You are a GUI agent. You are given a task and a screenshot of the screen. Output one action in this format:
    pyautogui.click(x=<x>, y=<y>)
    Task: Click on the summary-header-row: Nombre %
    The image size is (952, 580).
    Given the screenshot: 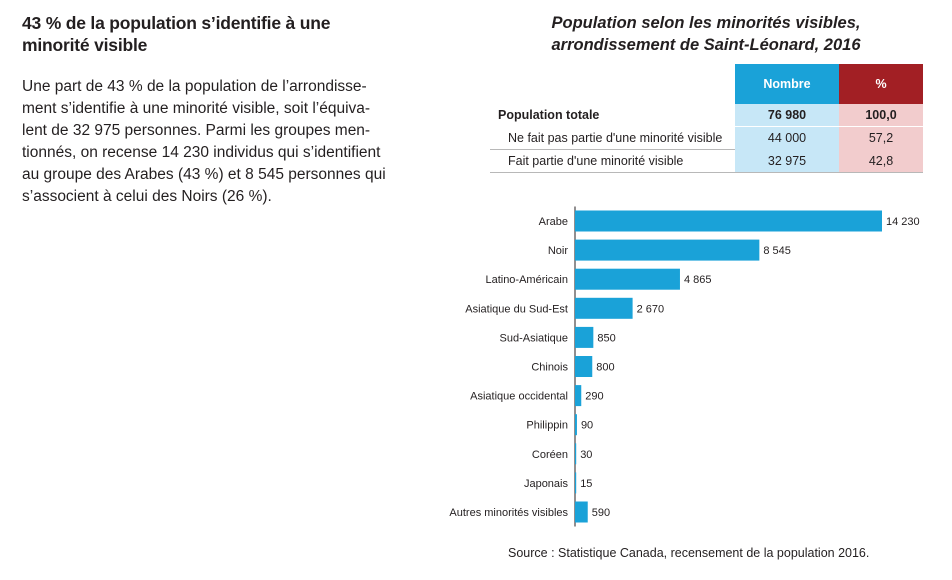 What is the action you would take?
    pyautogui.click(x=706, y=84)
    